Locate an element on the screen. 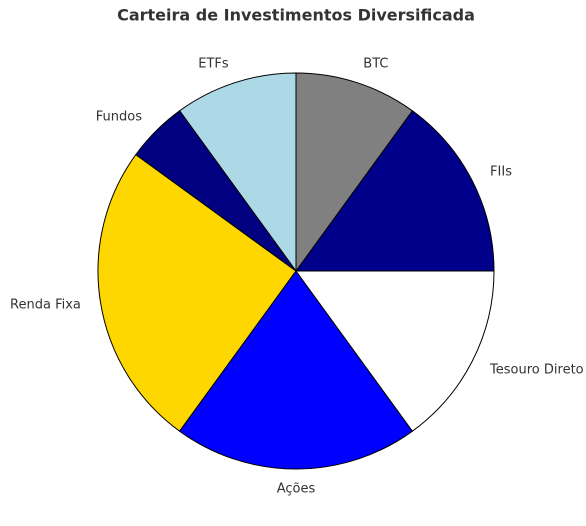 The width and height of the screenshot is (586, 526). slice-label: FIIs is located at coordinates (501, 172).